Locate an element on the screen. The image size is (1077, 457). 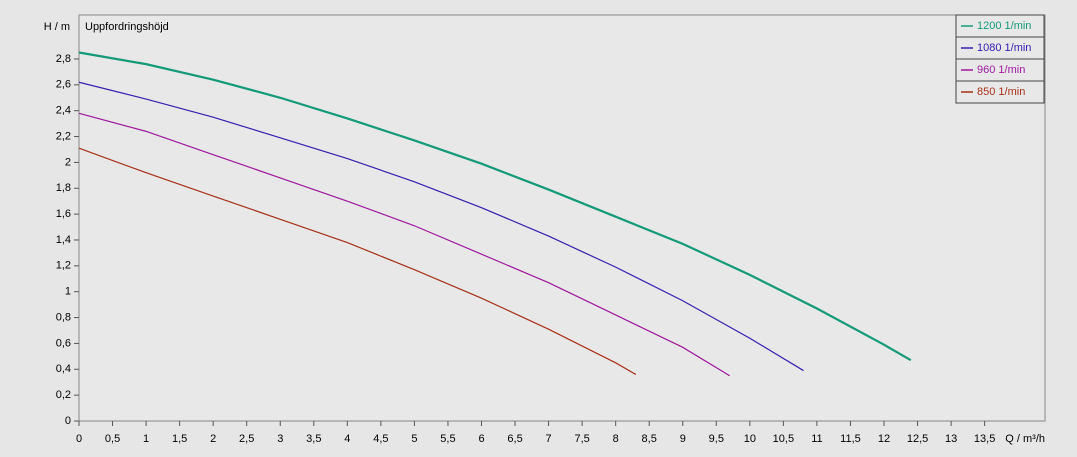
x-tick-label: 2,5 is located at coordinates (246, 439).